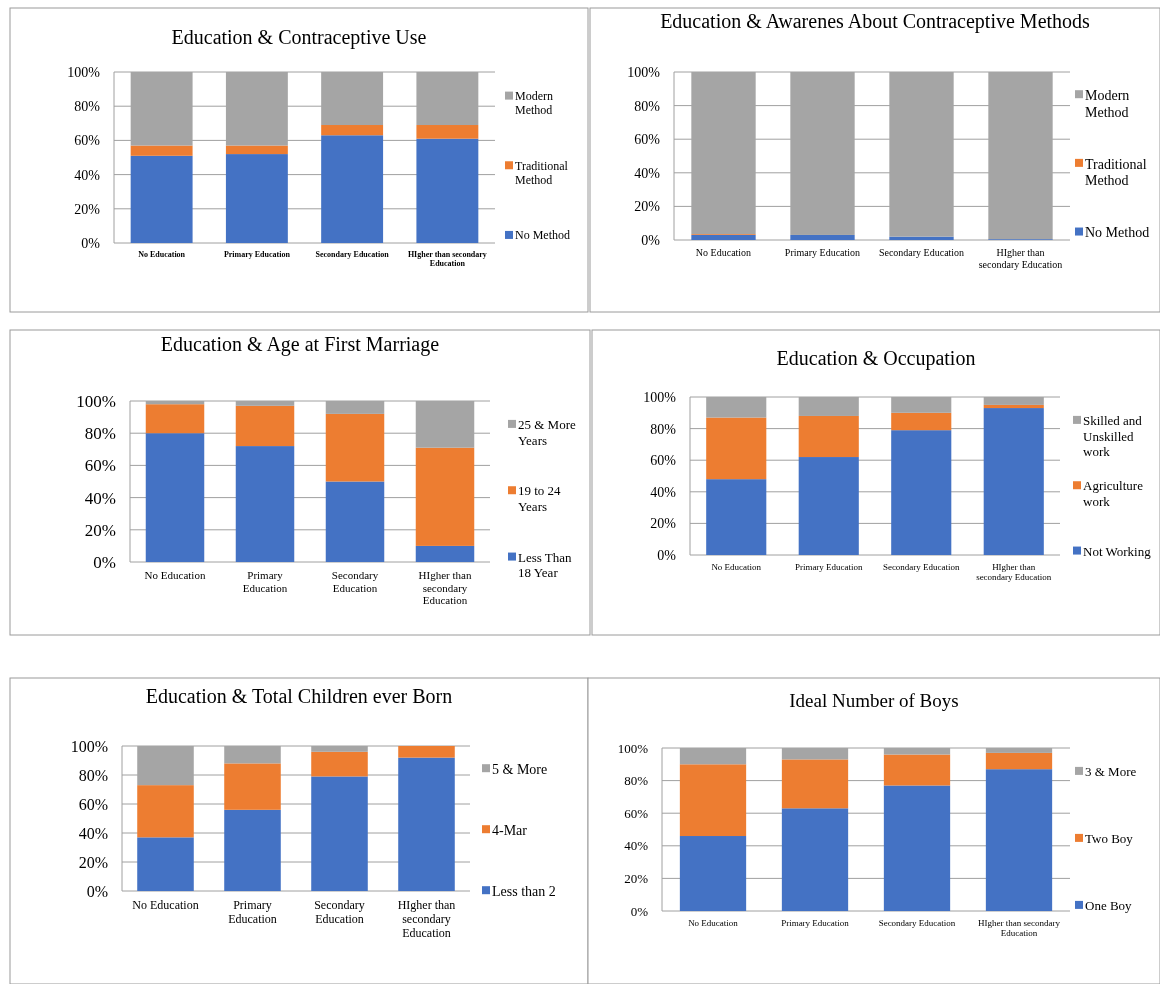 The width and height of the screenshot is (1160, 984). I want to click on legend-label: Less than 2, so click(524, 891).